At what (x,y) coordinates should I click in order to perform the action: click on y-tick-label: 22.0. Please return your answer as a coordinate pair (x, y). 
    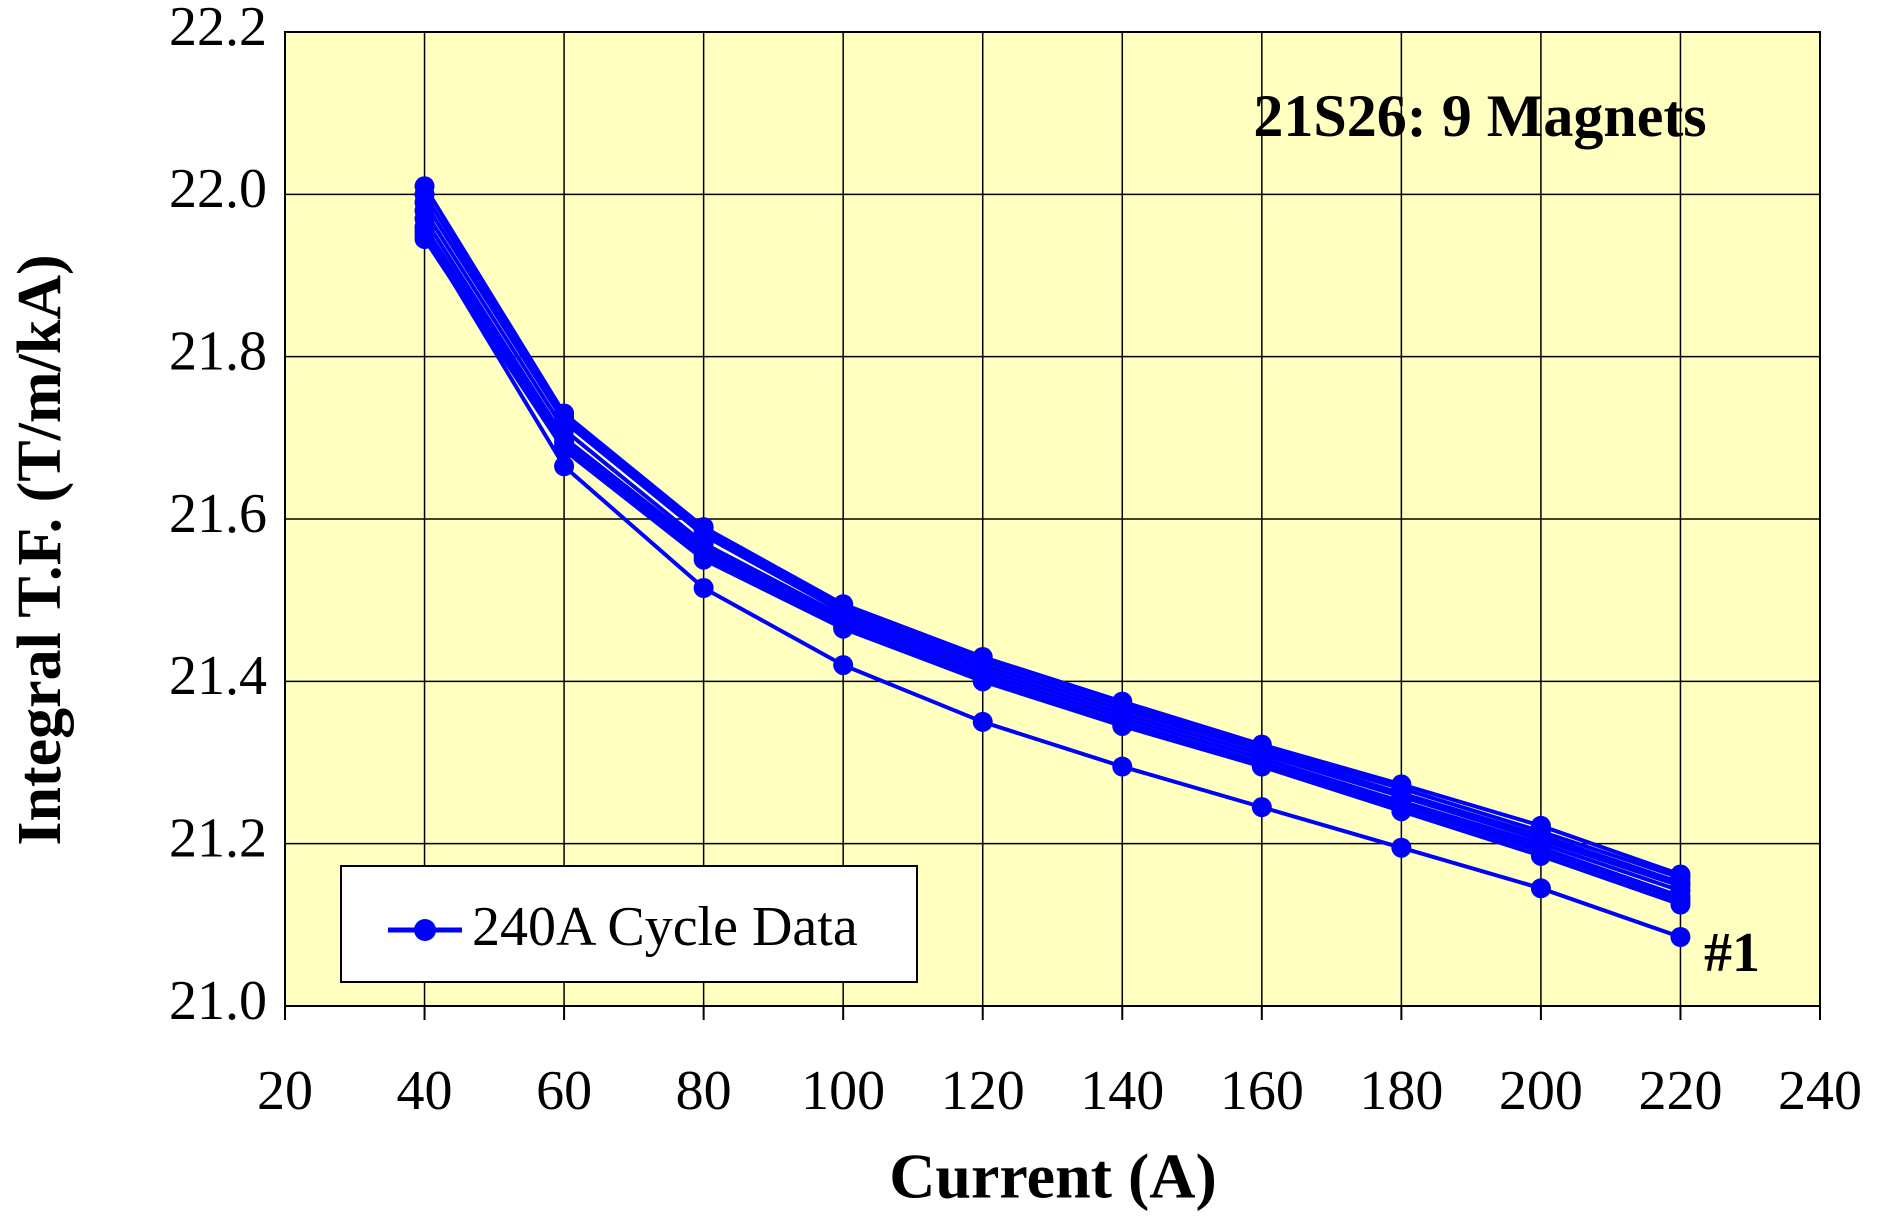
    Looking at the image, I should click on (218, 189).